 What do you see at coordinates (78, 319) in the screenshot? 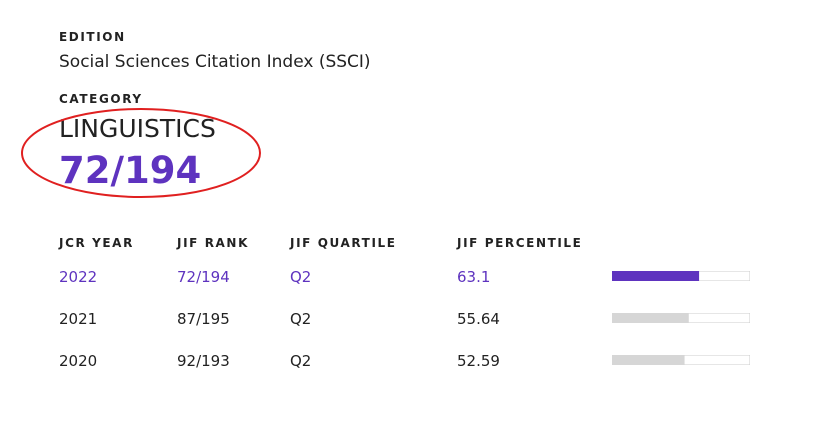
I see `table-cell: 2021` at bounding box center [78, 319].